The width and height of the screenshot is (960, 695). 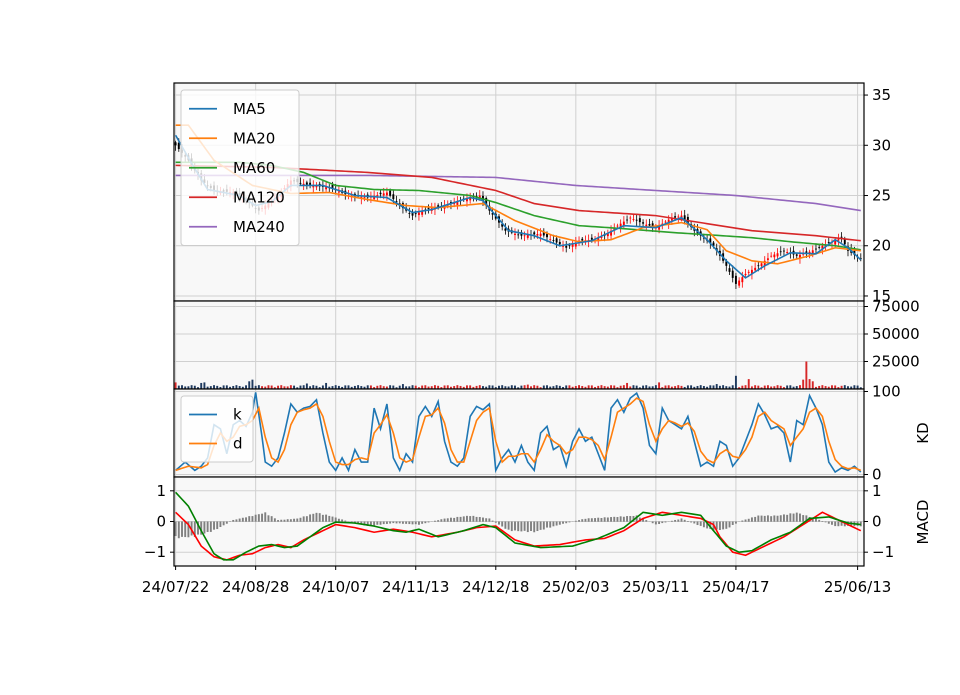 What do you see at coordinates (255, 587) in the screenshot?
I see `x-tick-label: 24/08/28` at bounding box center [255, 587].